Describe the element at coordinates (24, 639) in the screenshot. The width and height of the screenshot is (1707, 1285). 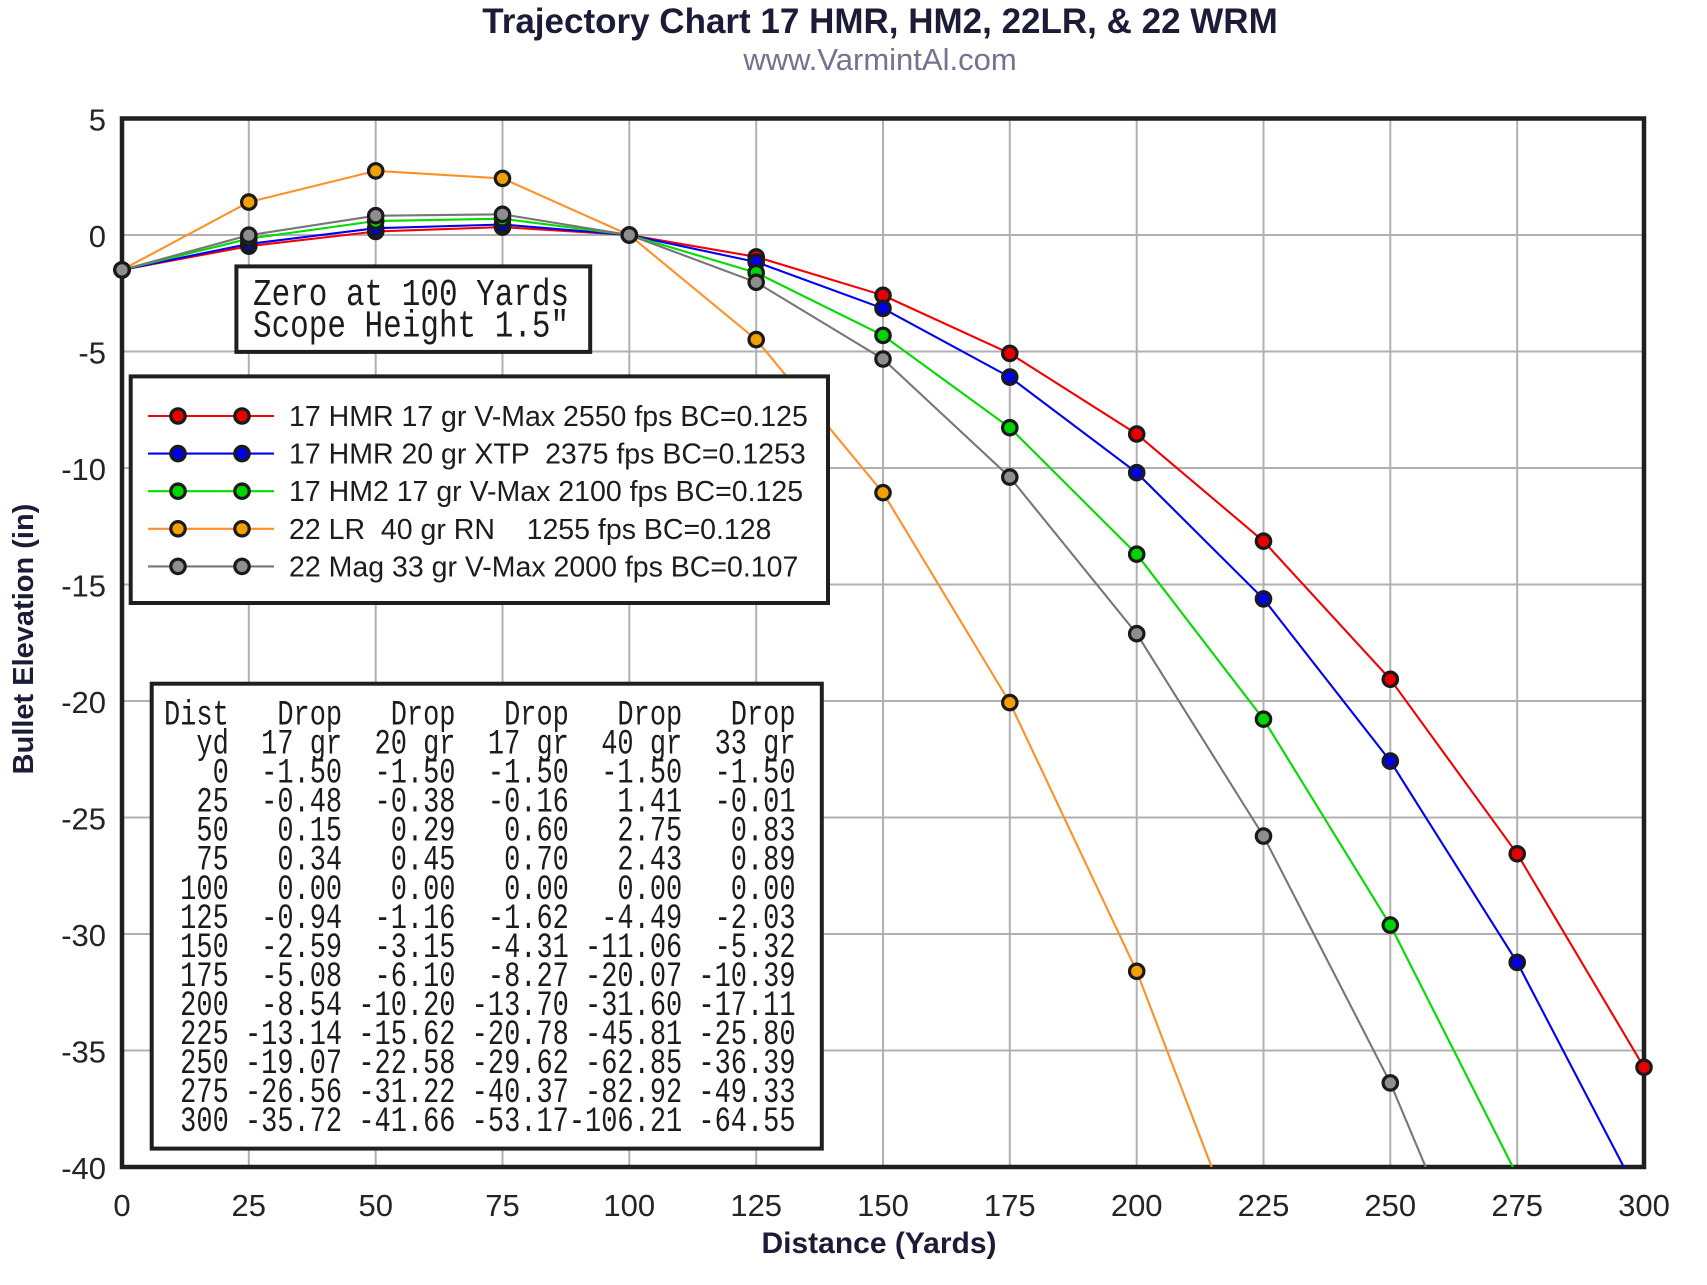
I see `svg-text: Bullet Elevation (in)` at that location.